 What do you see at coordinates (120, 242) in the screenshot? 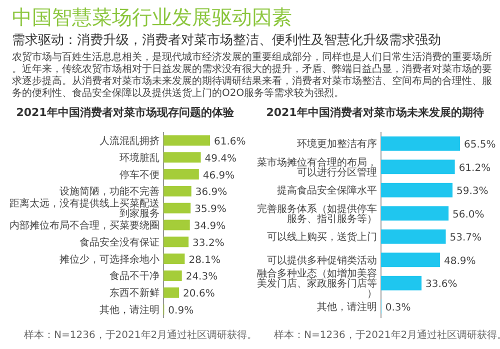
I see `y-tick-label: 食品安全没有保证` at bounding box center [120, 242].